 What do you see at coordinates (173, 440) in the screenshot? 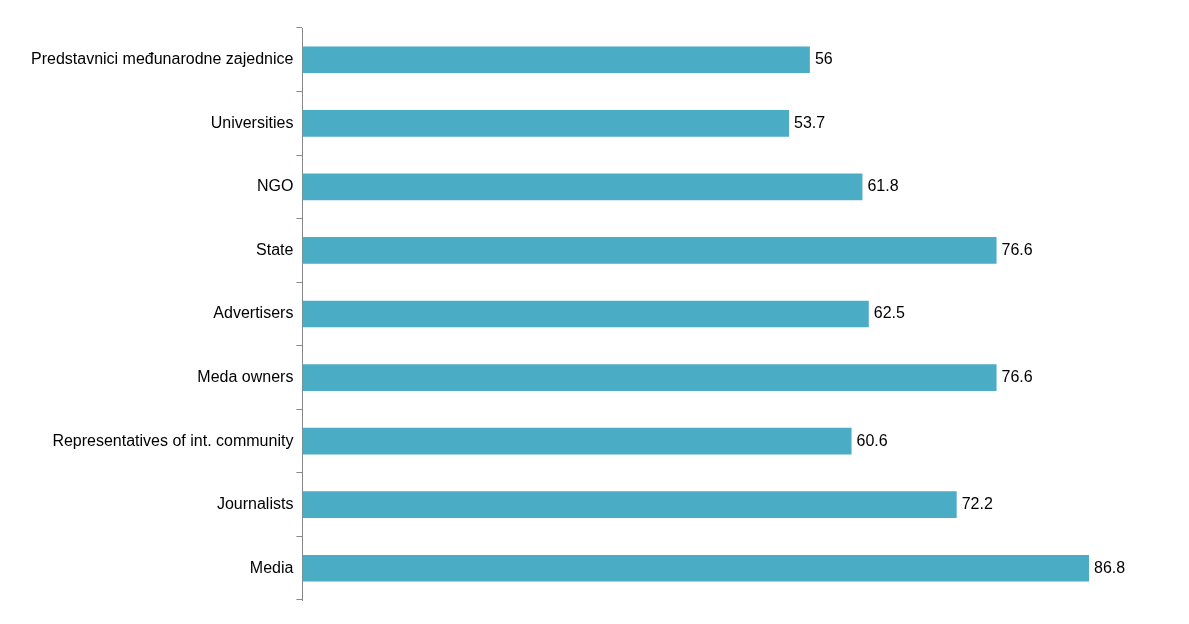
I see `y-tick-label: Representatives of int. community` at bounding box center [173, 440].